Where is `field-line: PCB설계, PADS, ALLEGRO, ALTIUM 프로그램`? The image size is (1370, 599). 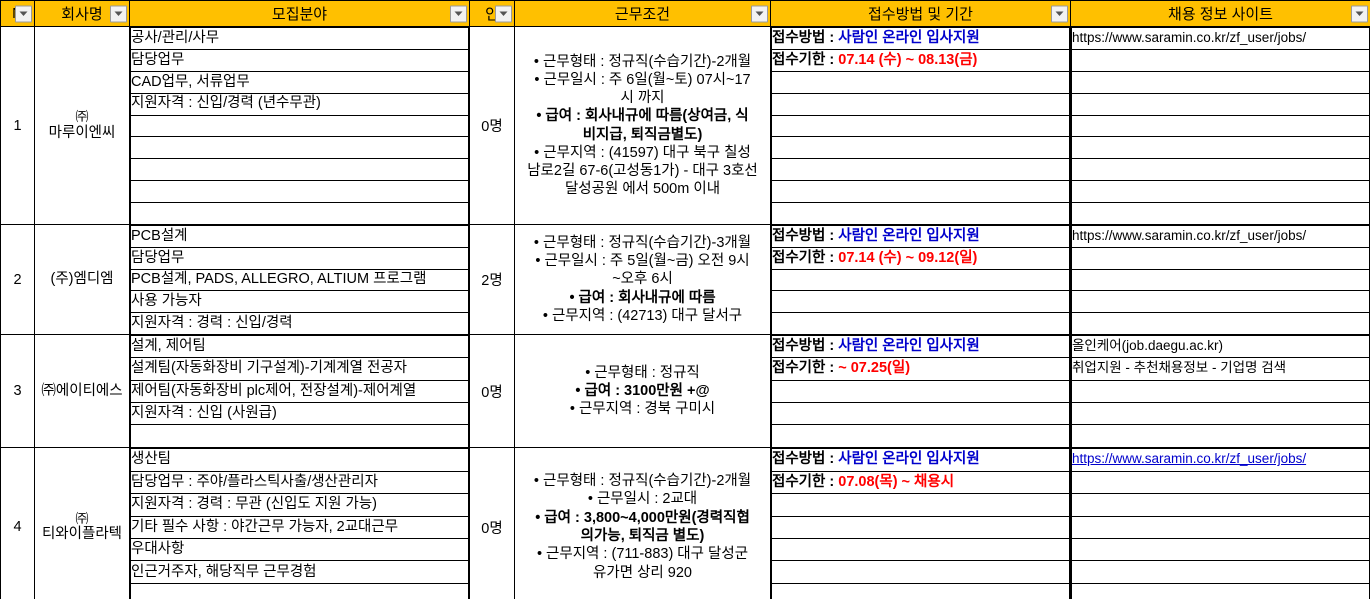
field-line: PCB설계, PADS, ALLEGRO, ALTIUM 프로그램 is located at coordinates (299, 280).